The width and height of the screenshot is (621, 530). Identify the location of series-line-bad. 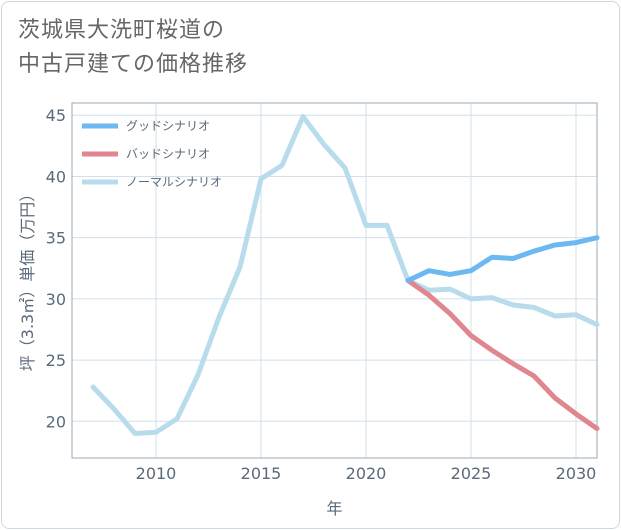
(502, 355).